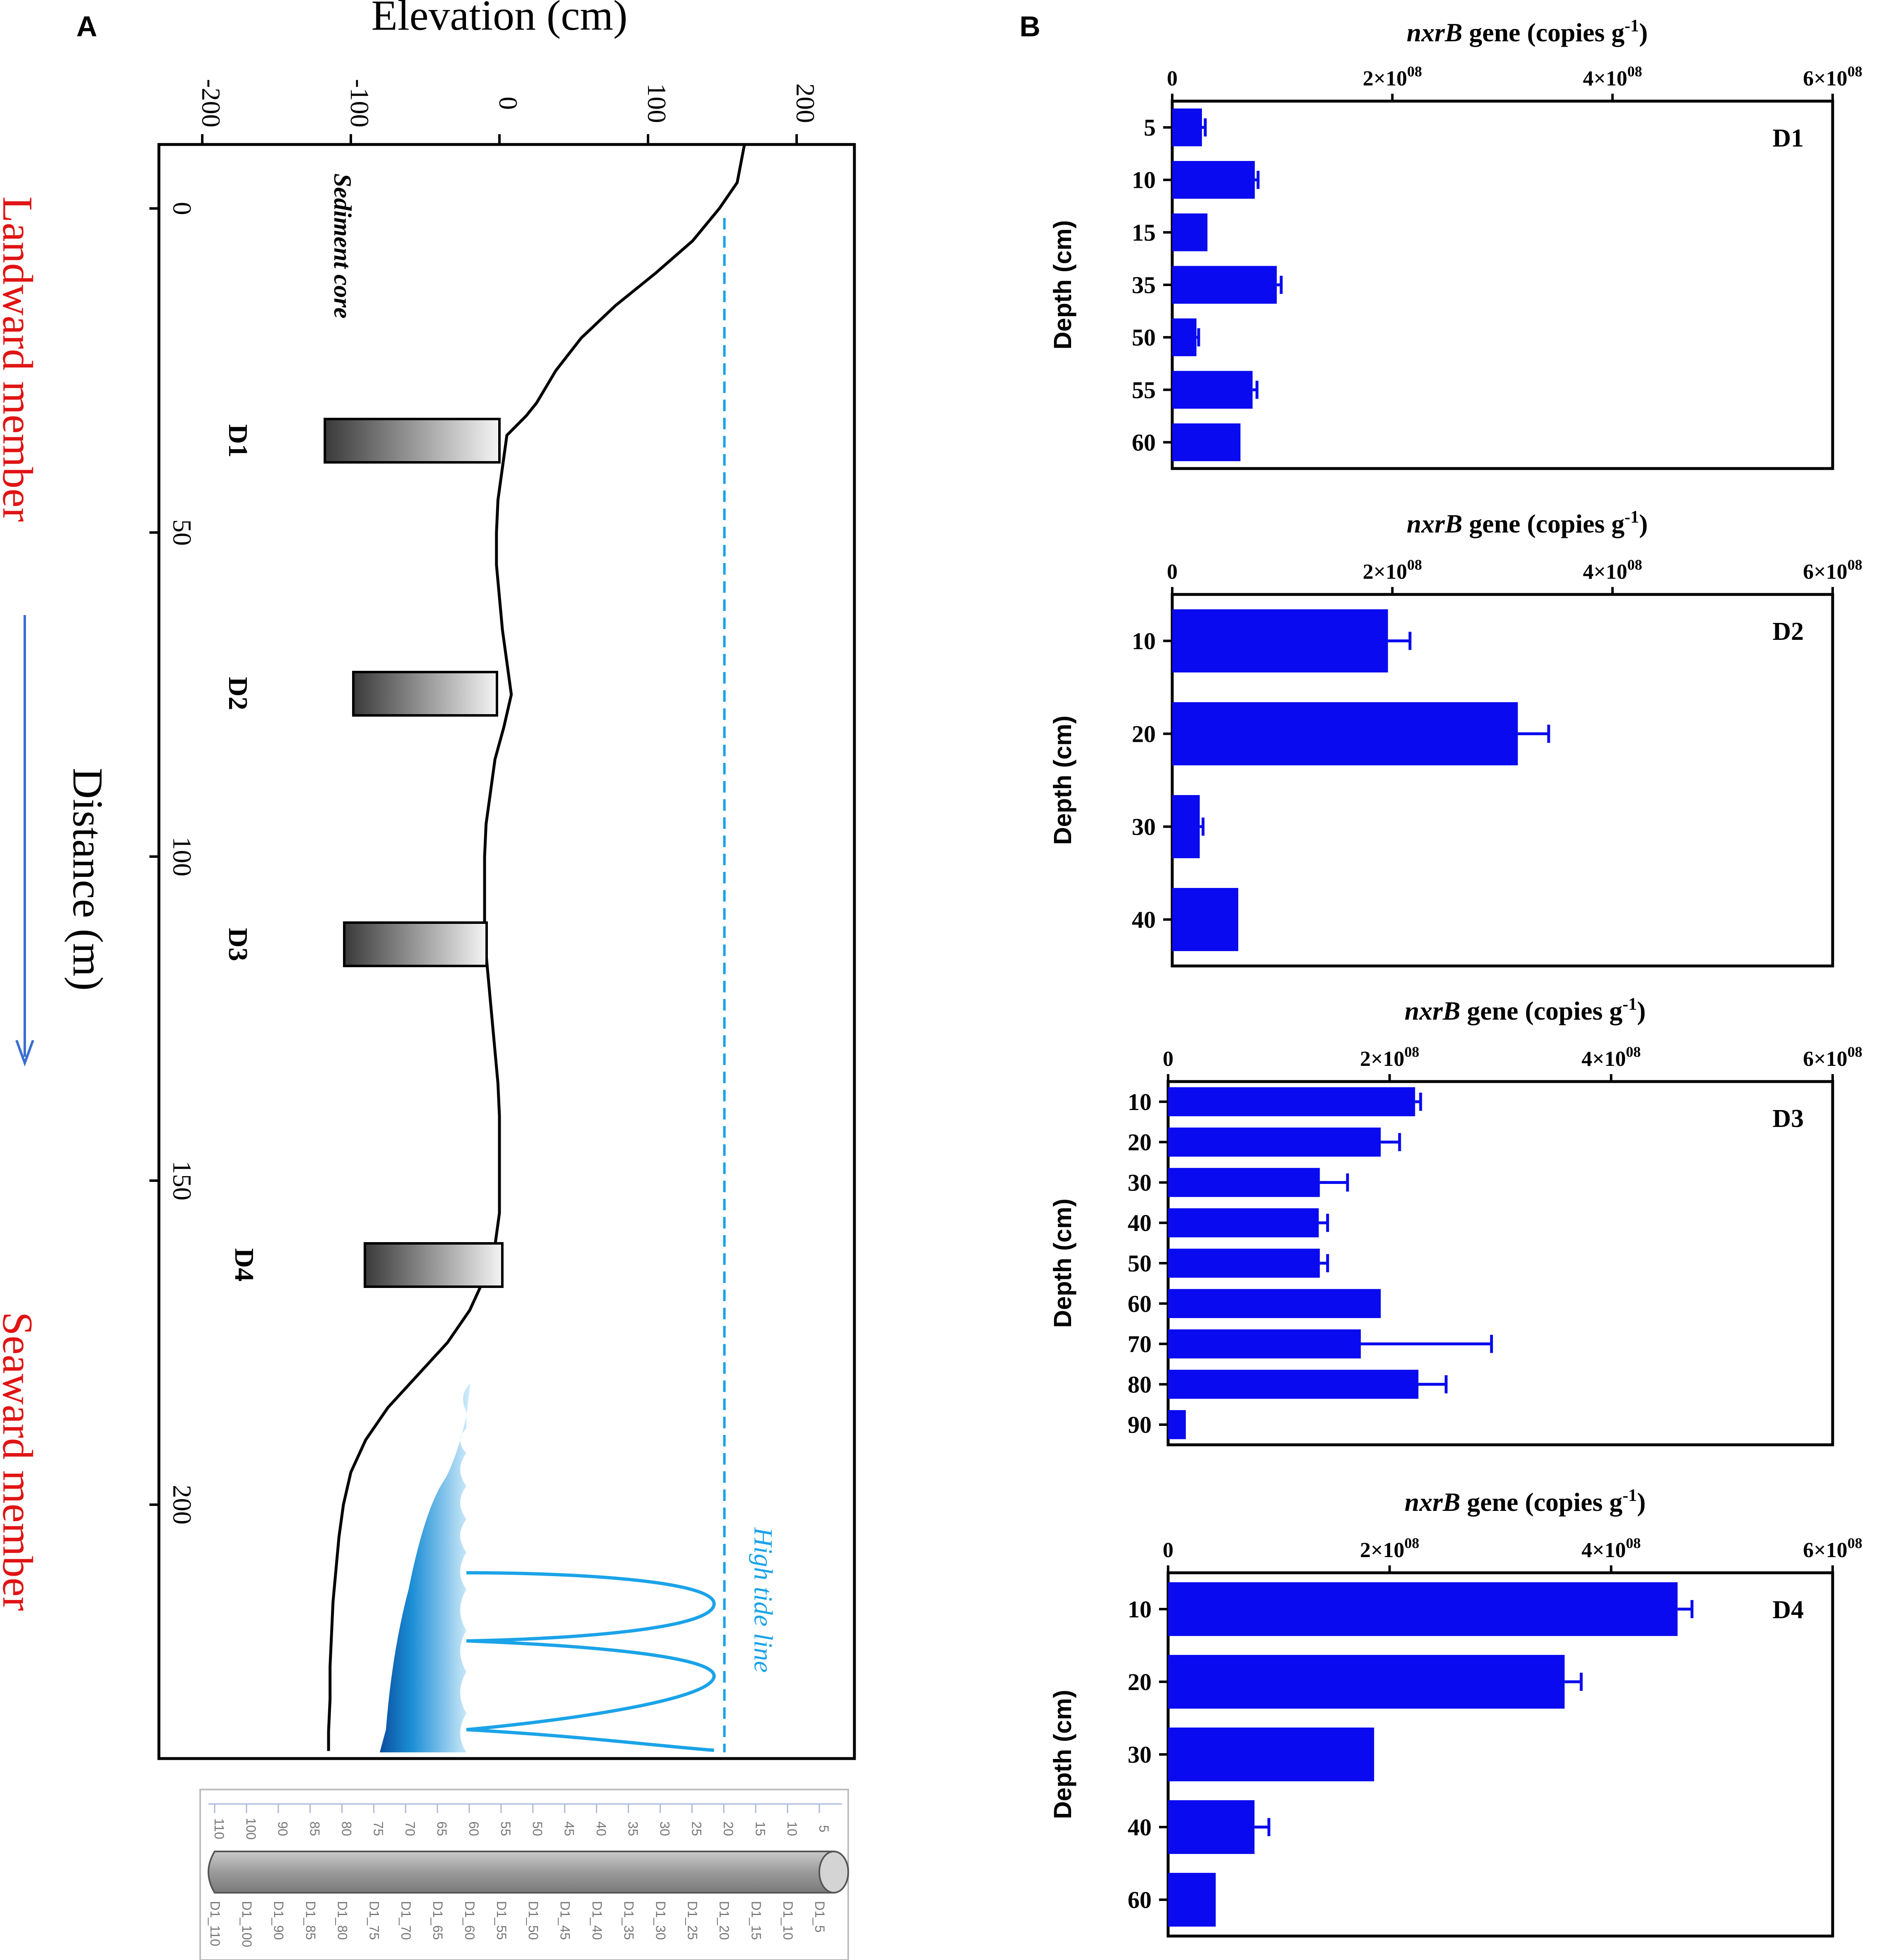 The height and width of the screenshot is (1960, 1883). Describe the element at coordinates (601, 1828) in the screenshot. I see `core-scale-tick-label: 40` at that location.